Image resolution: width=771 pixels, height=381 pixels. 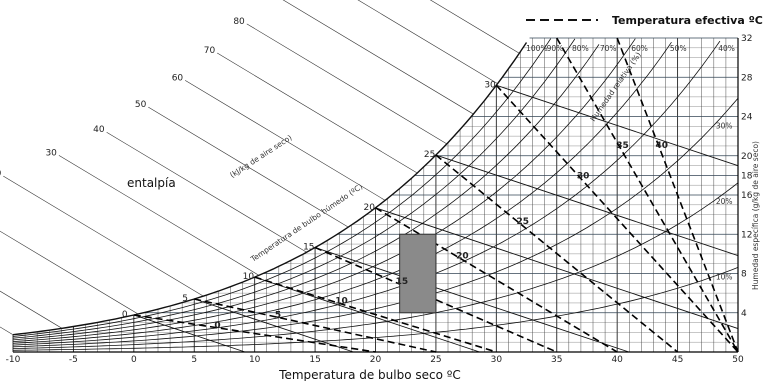 What do you see at coordinates (747, 78) in the screenshot?
I see `y-tick-label: 28` at bounding box center [747, 78].